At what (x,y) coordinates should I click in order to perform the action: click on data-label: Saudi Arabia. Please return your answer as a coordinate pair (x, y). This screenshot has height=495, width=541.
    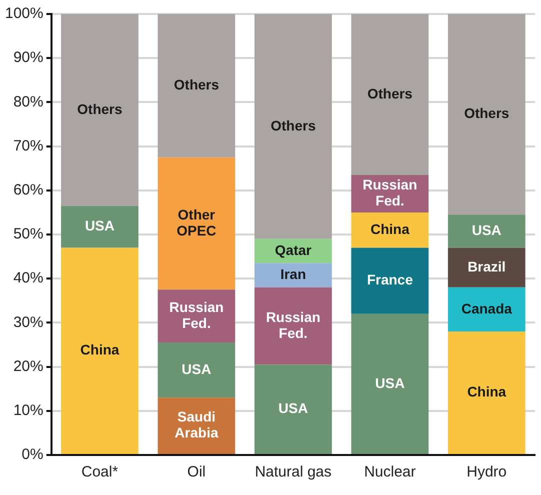
    Looking at the image, I should click on (196, 424).